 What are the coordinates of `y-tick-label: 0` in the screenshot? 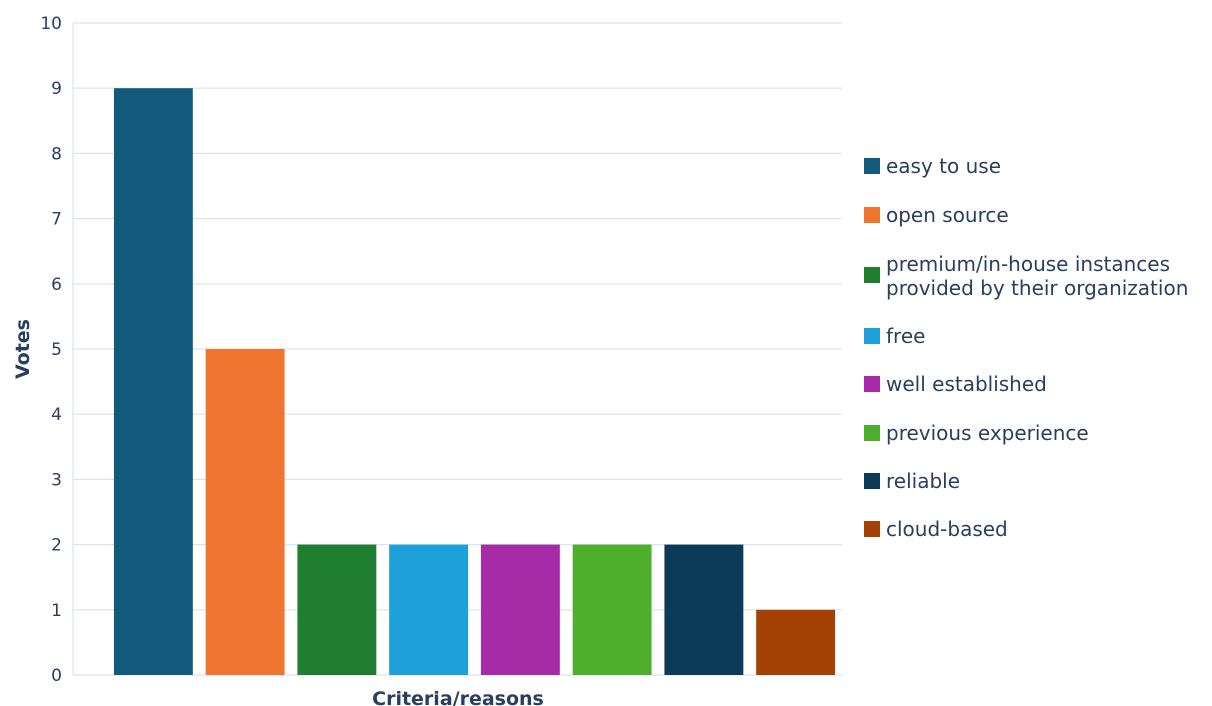 It's located at (56, 676).